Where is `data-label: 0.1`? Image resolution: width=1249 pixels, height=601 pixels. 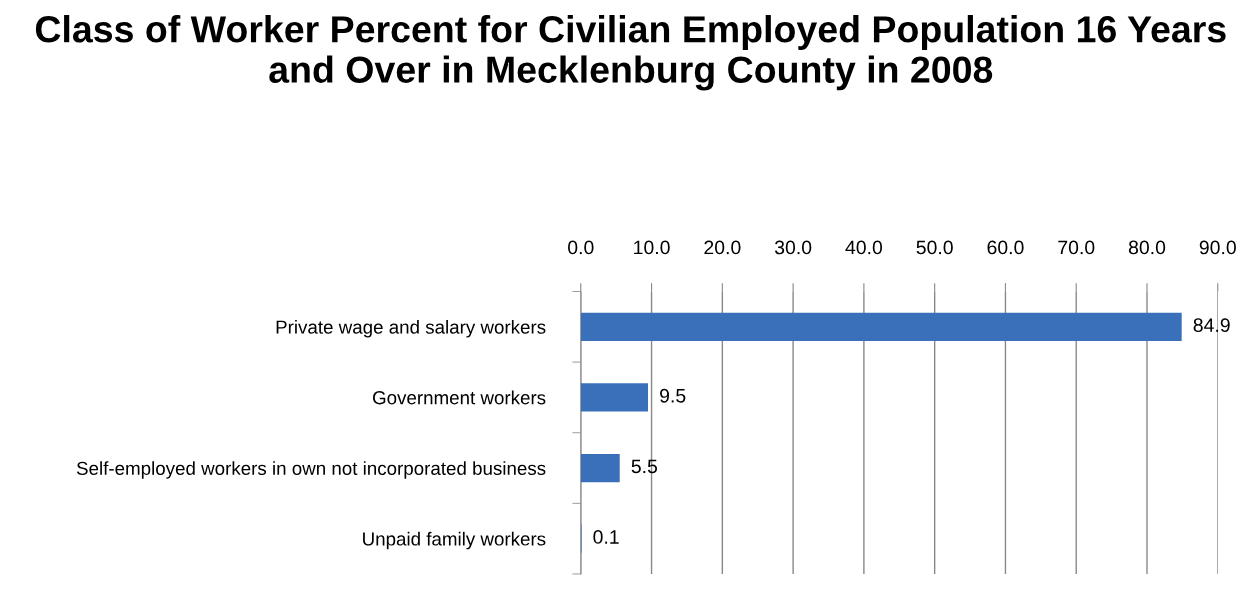 data-label: 0.1 is located at coordinates (606, 537).